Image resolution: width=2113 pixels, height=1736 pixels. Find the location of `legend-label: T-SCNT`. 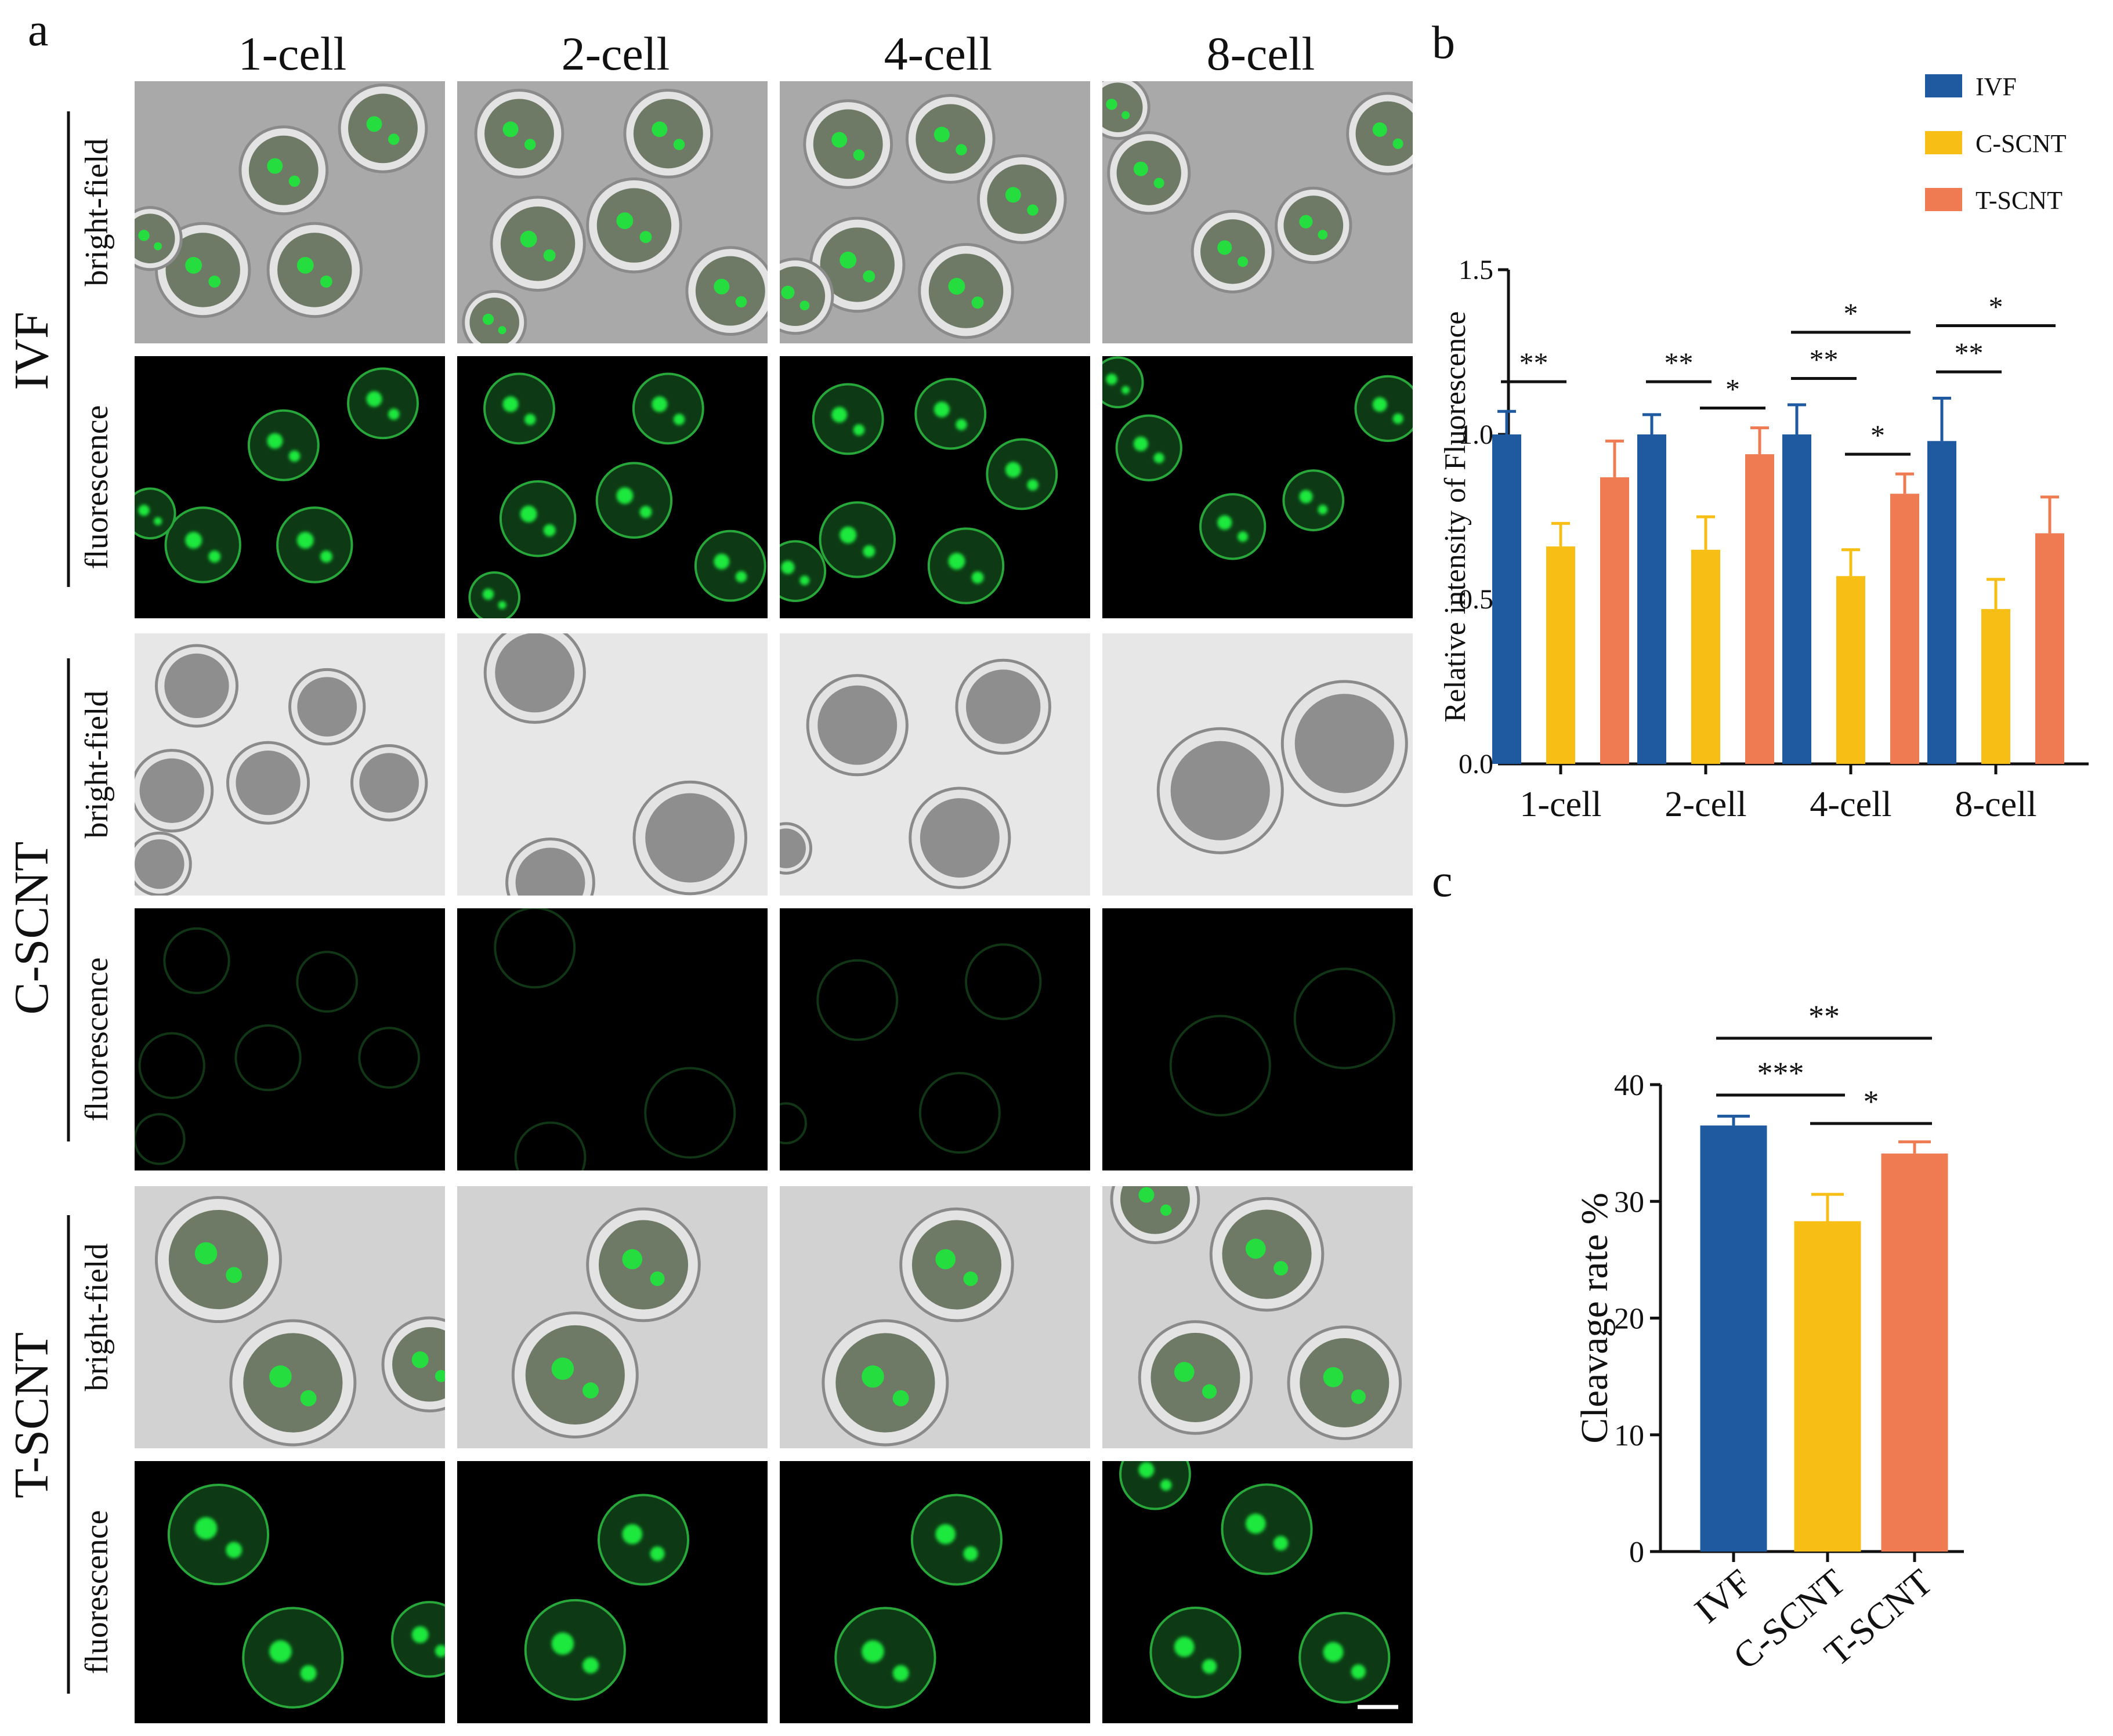

legend-label: T-SCNT is located at coordinates (2019, 200).